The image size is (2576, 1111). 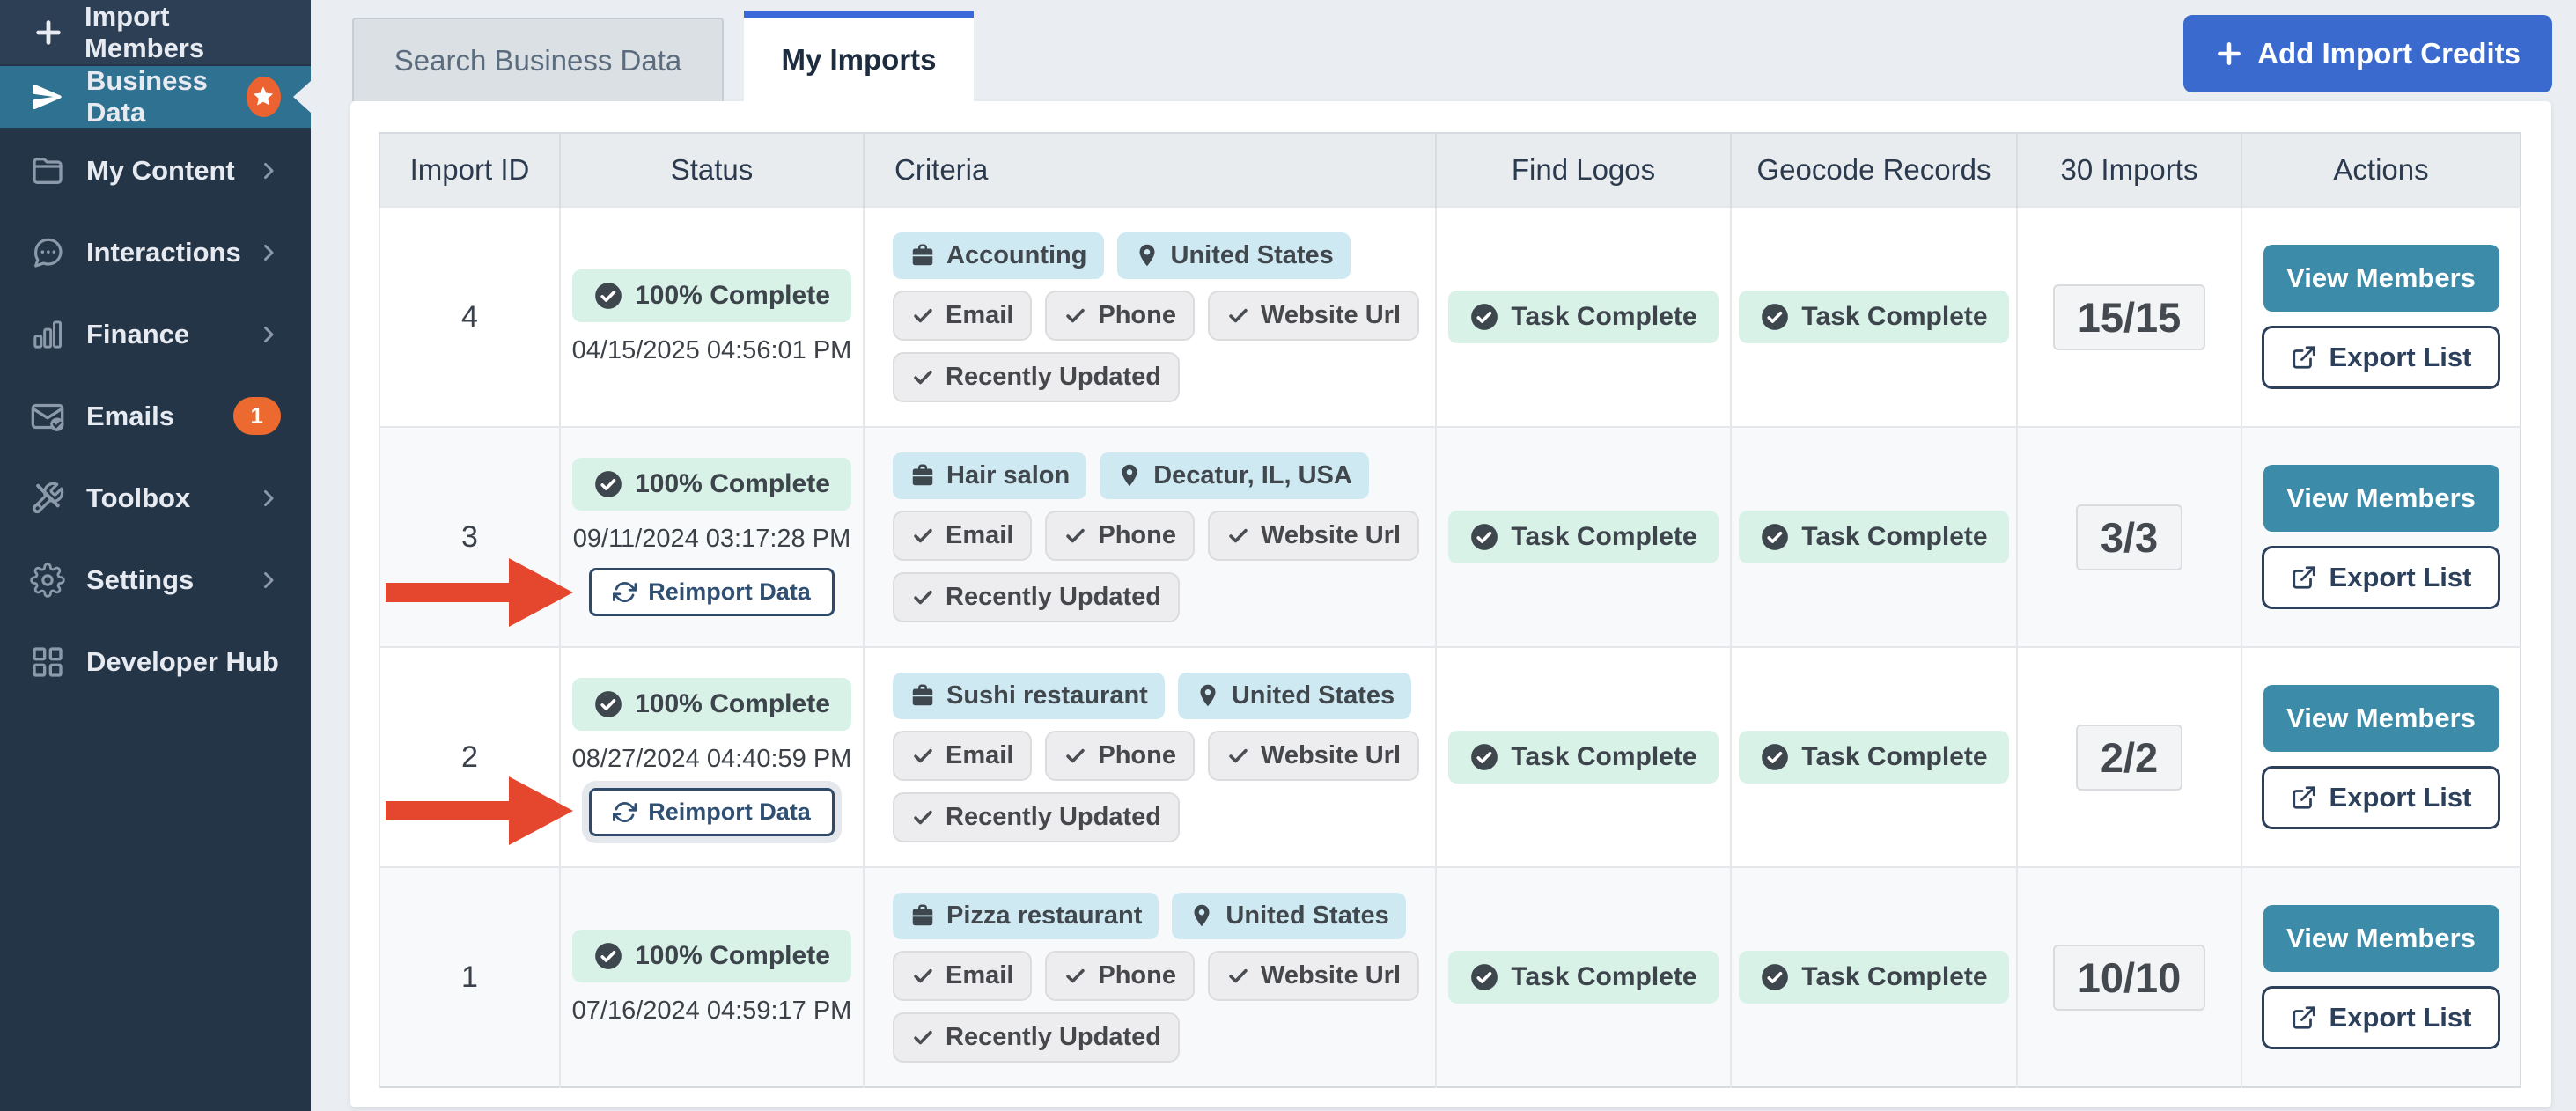 What do you see at coordinates (470, 536) in the screenshot?
I see `import-id: 3` at bounding box center [470, 536].